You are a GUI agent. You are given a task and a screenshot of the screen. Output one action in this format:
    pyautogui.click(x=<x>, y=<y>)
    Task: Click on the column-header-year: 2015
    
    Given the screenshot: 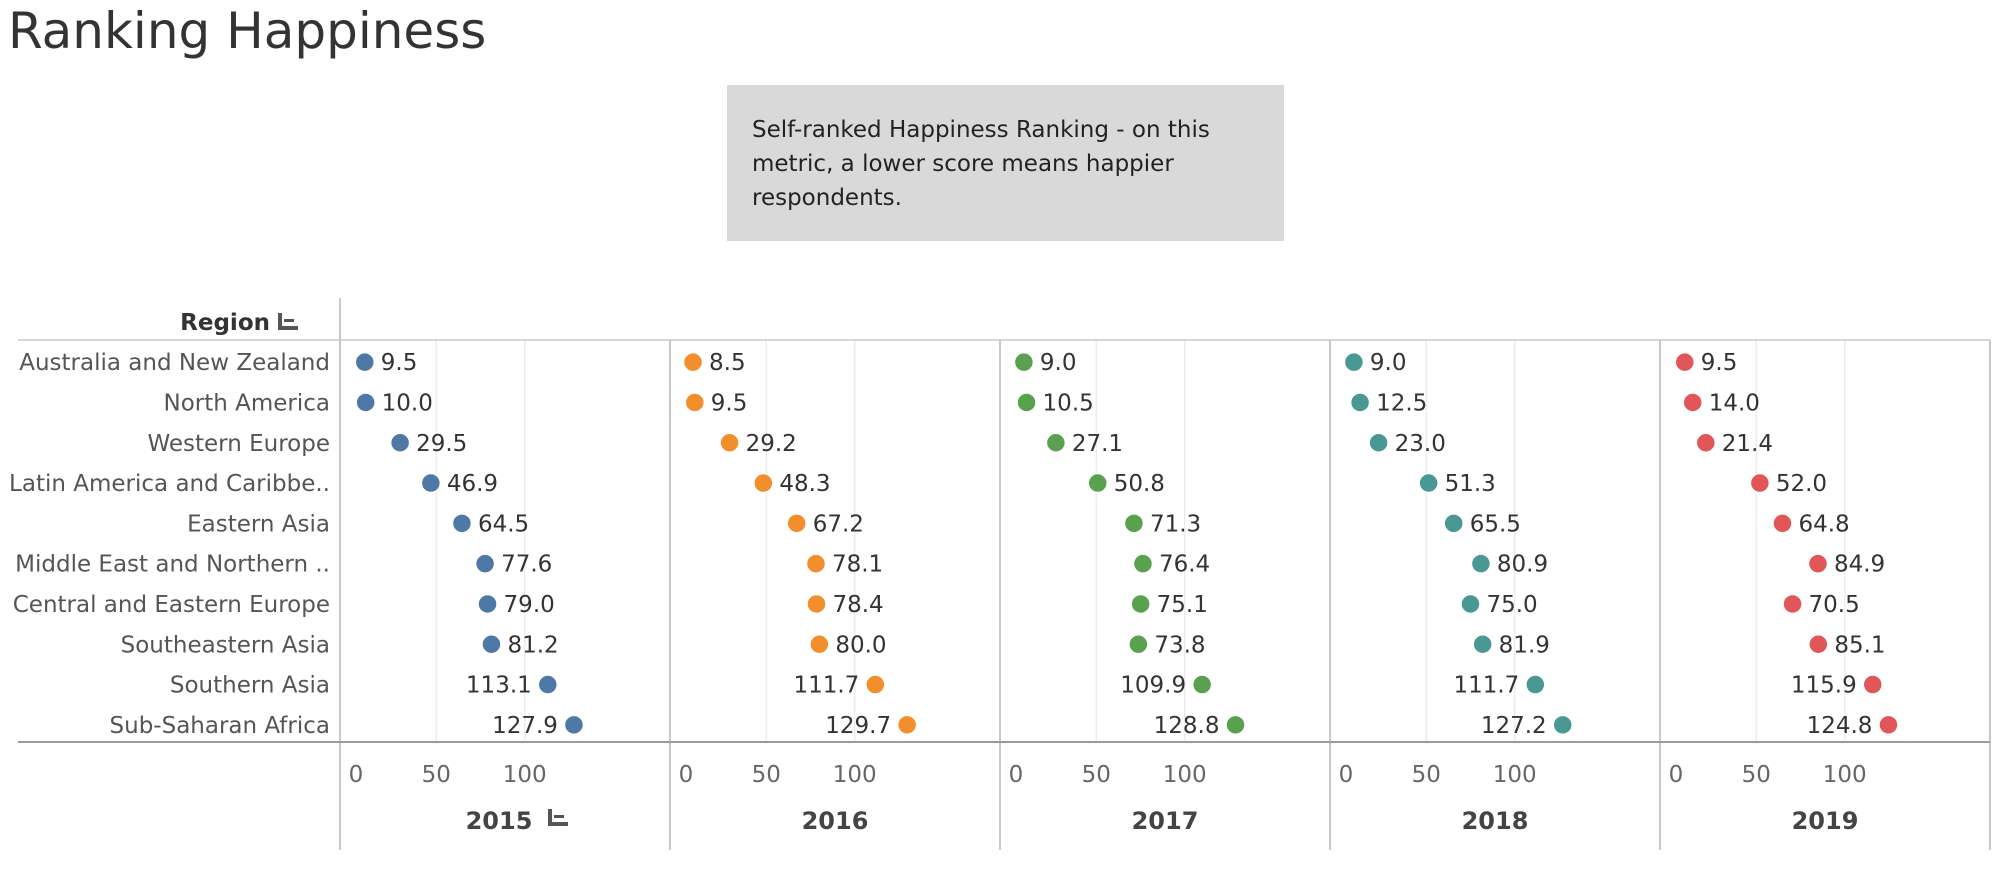 What is the action you would take?
    pyautogui.click(x=499, y=821)
    